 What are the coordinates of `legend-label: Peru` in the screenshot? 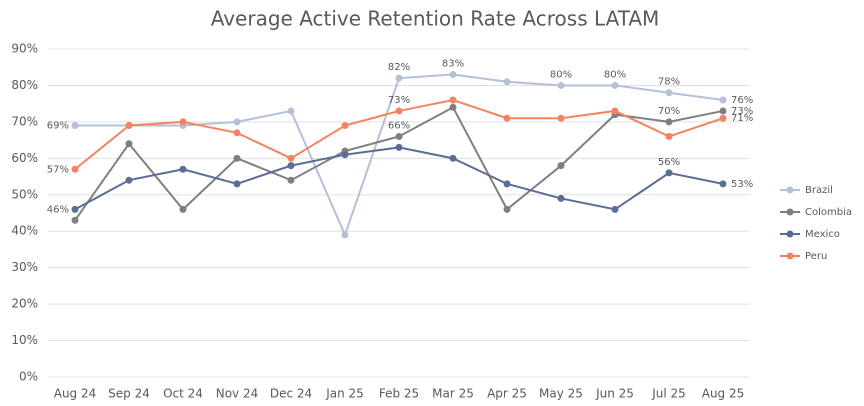 It's located at (816, 256).